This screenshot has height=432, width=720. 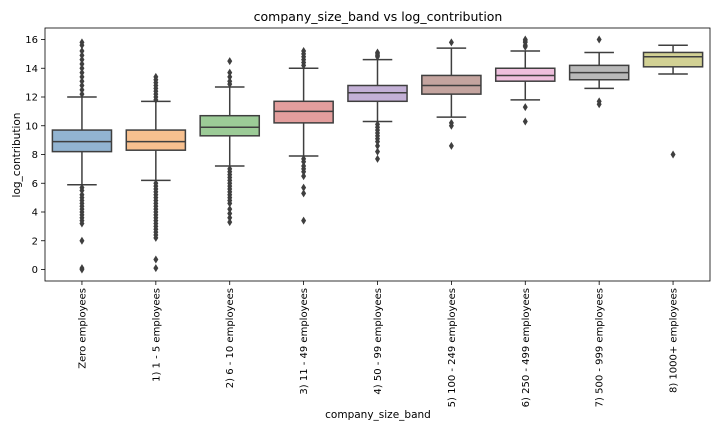 What do you see at coordinates (31, 69) in the screenshot?
I see `y-tick-label: 14` at bounding box center [31, 69].